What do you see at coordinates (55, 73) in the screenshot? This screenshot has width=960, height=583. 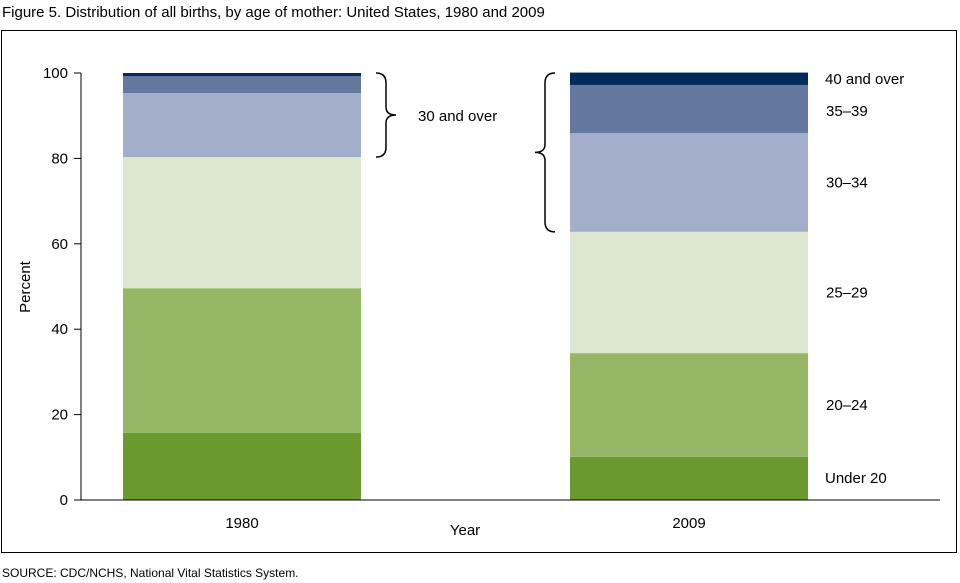 I see `y-tick-label: 100` at bounding box center [55, 73].